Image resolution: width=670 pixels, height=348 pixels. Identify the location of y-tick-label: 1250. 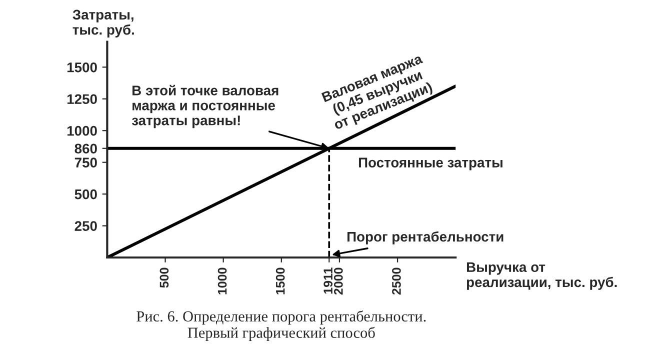
(82, 99).